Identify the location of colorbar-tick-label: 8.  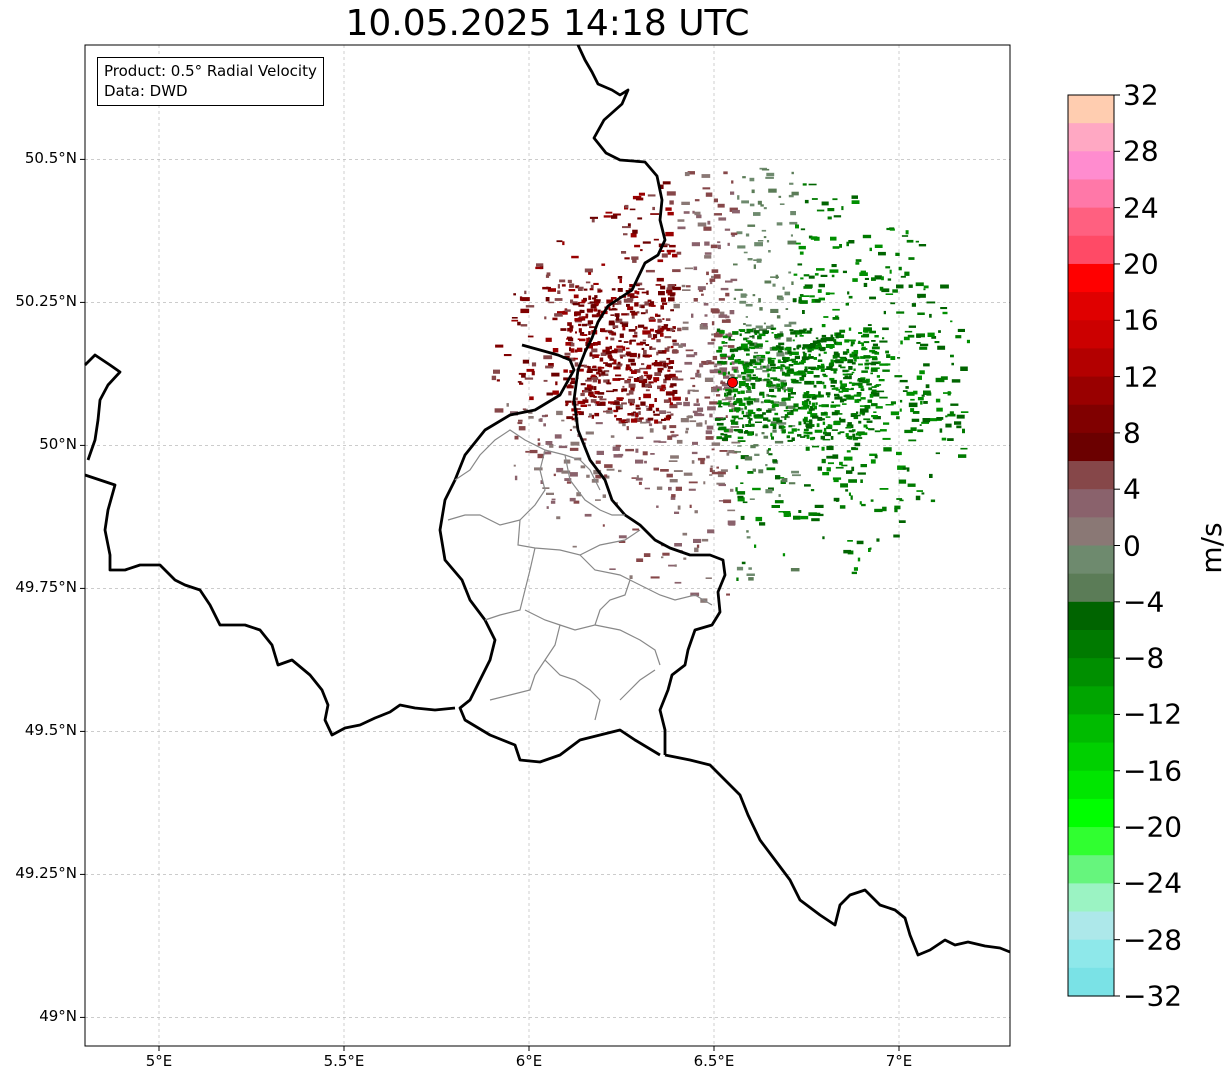
(1132, 433).